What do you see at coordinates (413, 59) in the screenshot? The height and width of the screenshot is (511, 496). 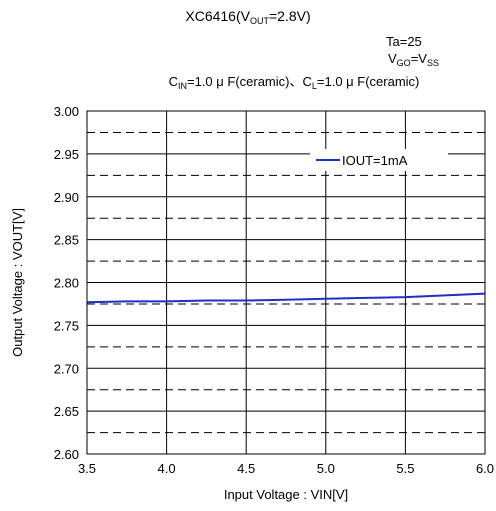 I see `condition-vgo: VGO=VSS` at bounding box center [413, 59].